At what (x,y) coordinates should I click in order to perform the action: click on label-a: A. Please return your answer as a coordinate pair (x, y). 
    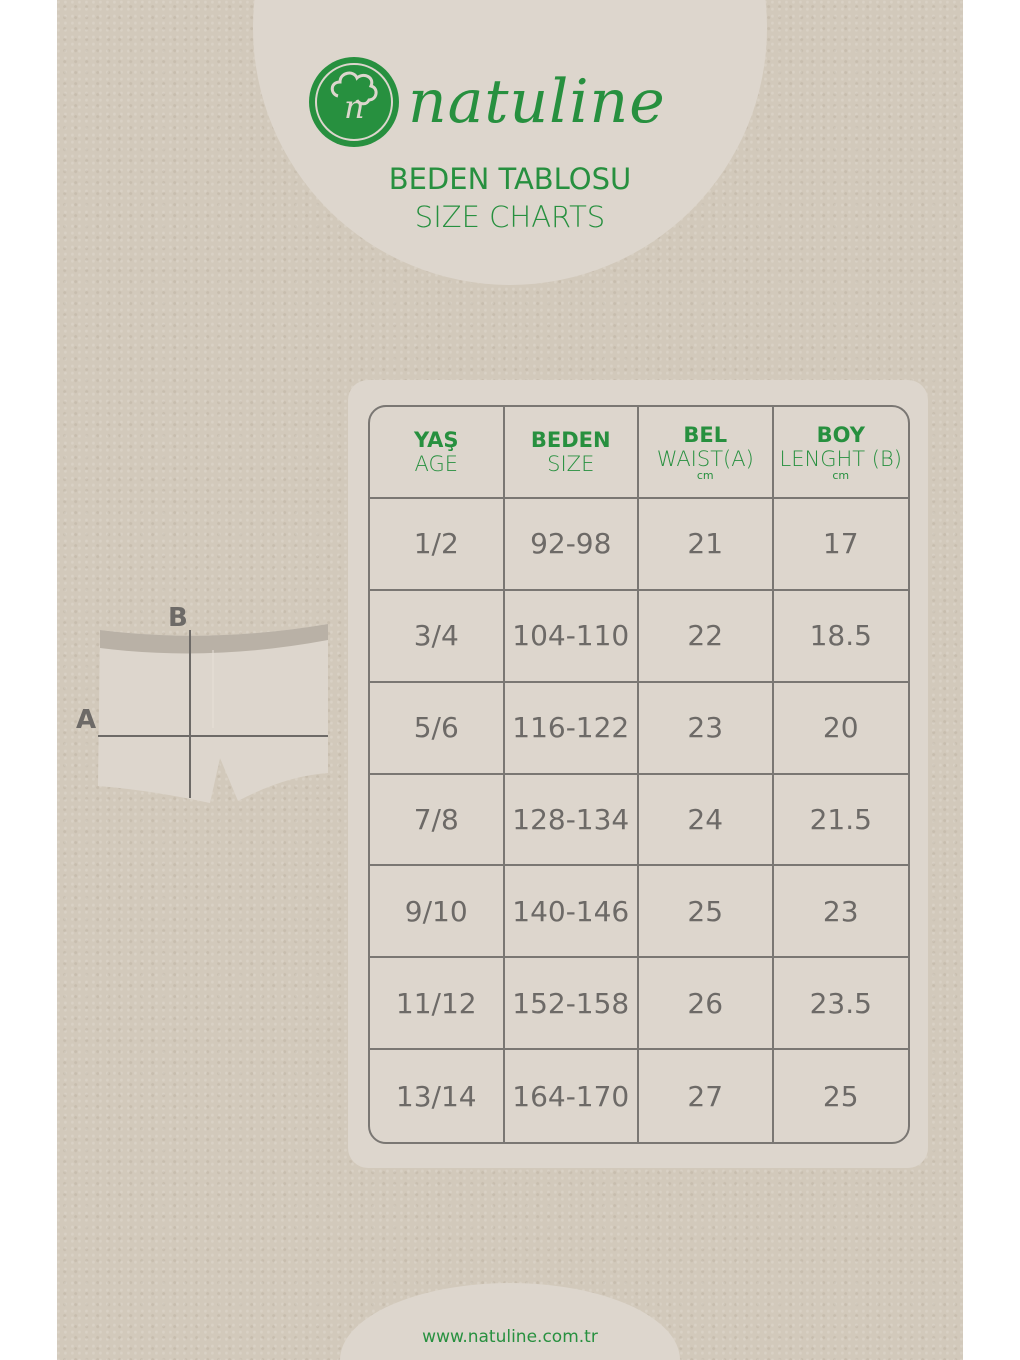
    Looking at the image, I should click on (86, 720).